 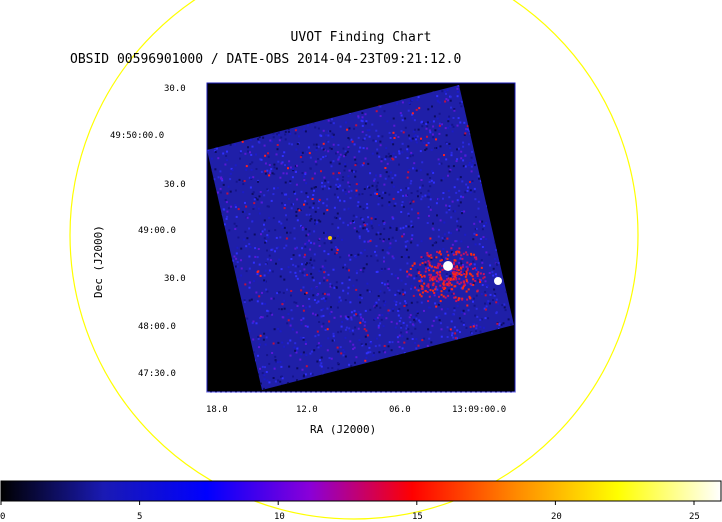 I want to click on faint-source, so click(x=330, y=238).